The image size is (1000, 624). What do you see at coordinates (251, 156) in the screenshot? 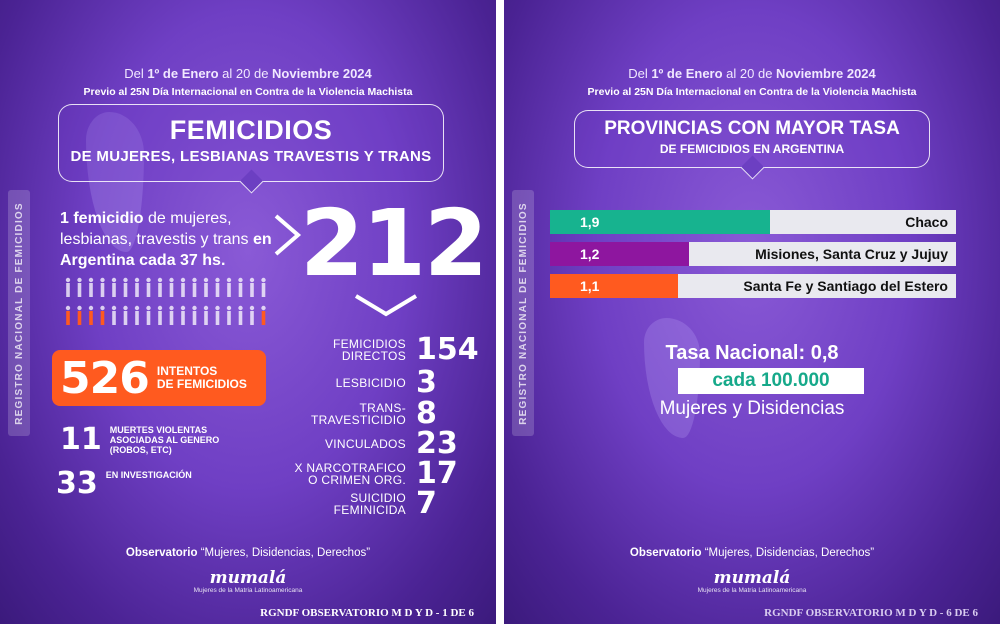
I see `page-title-sub: DE MUJERES, LESBIANAS TRAVESTIS Y TRANS` at bounding box center [251, 156].